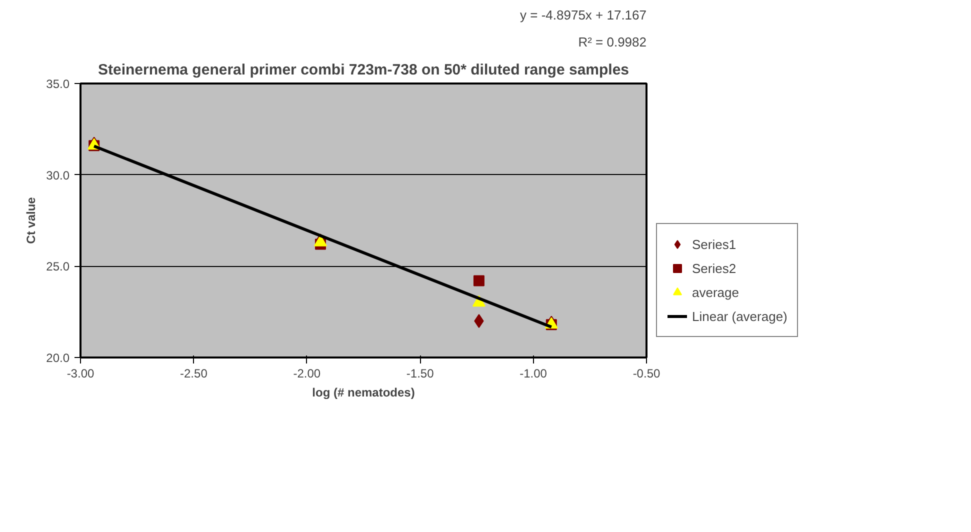  Describe the element at coordinates (714, 268) in the screenshot. I see `legend-label: Series2` at that location.